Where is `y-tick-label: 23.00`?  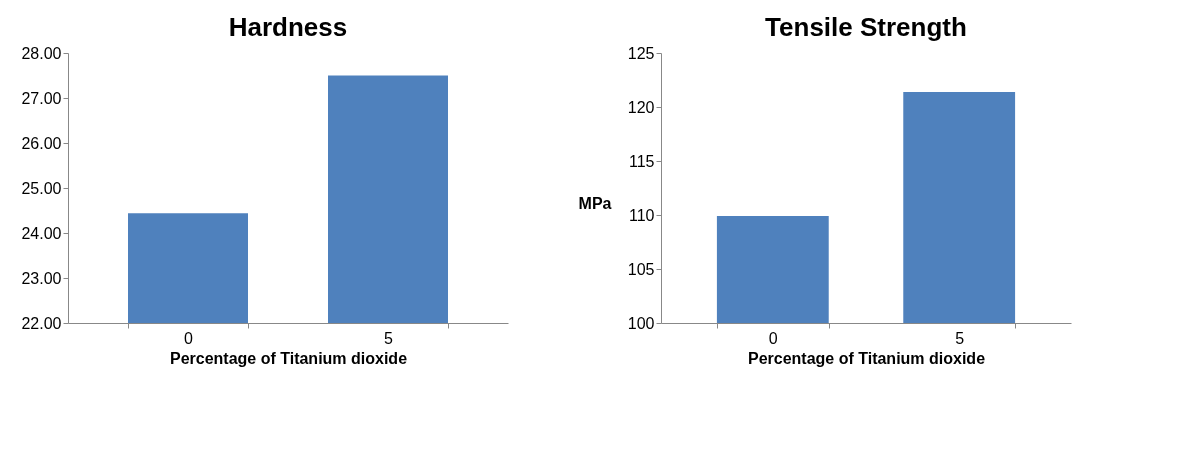
y-tick-label: 23.00 is located at coordinates (41, 278).